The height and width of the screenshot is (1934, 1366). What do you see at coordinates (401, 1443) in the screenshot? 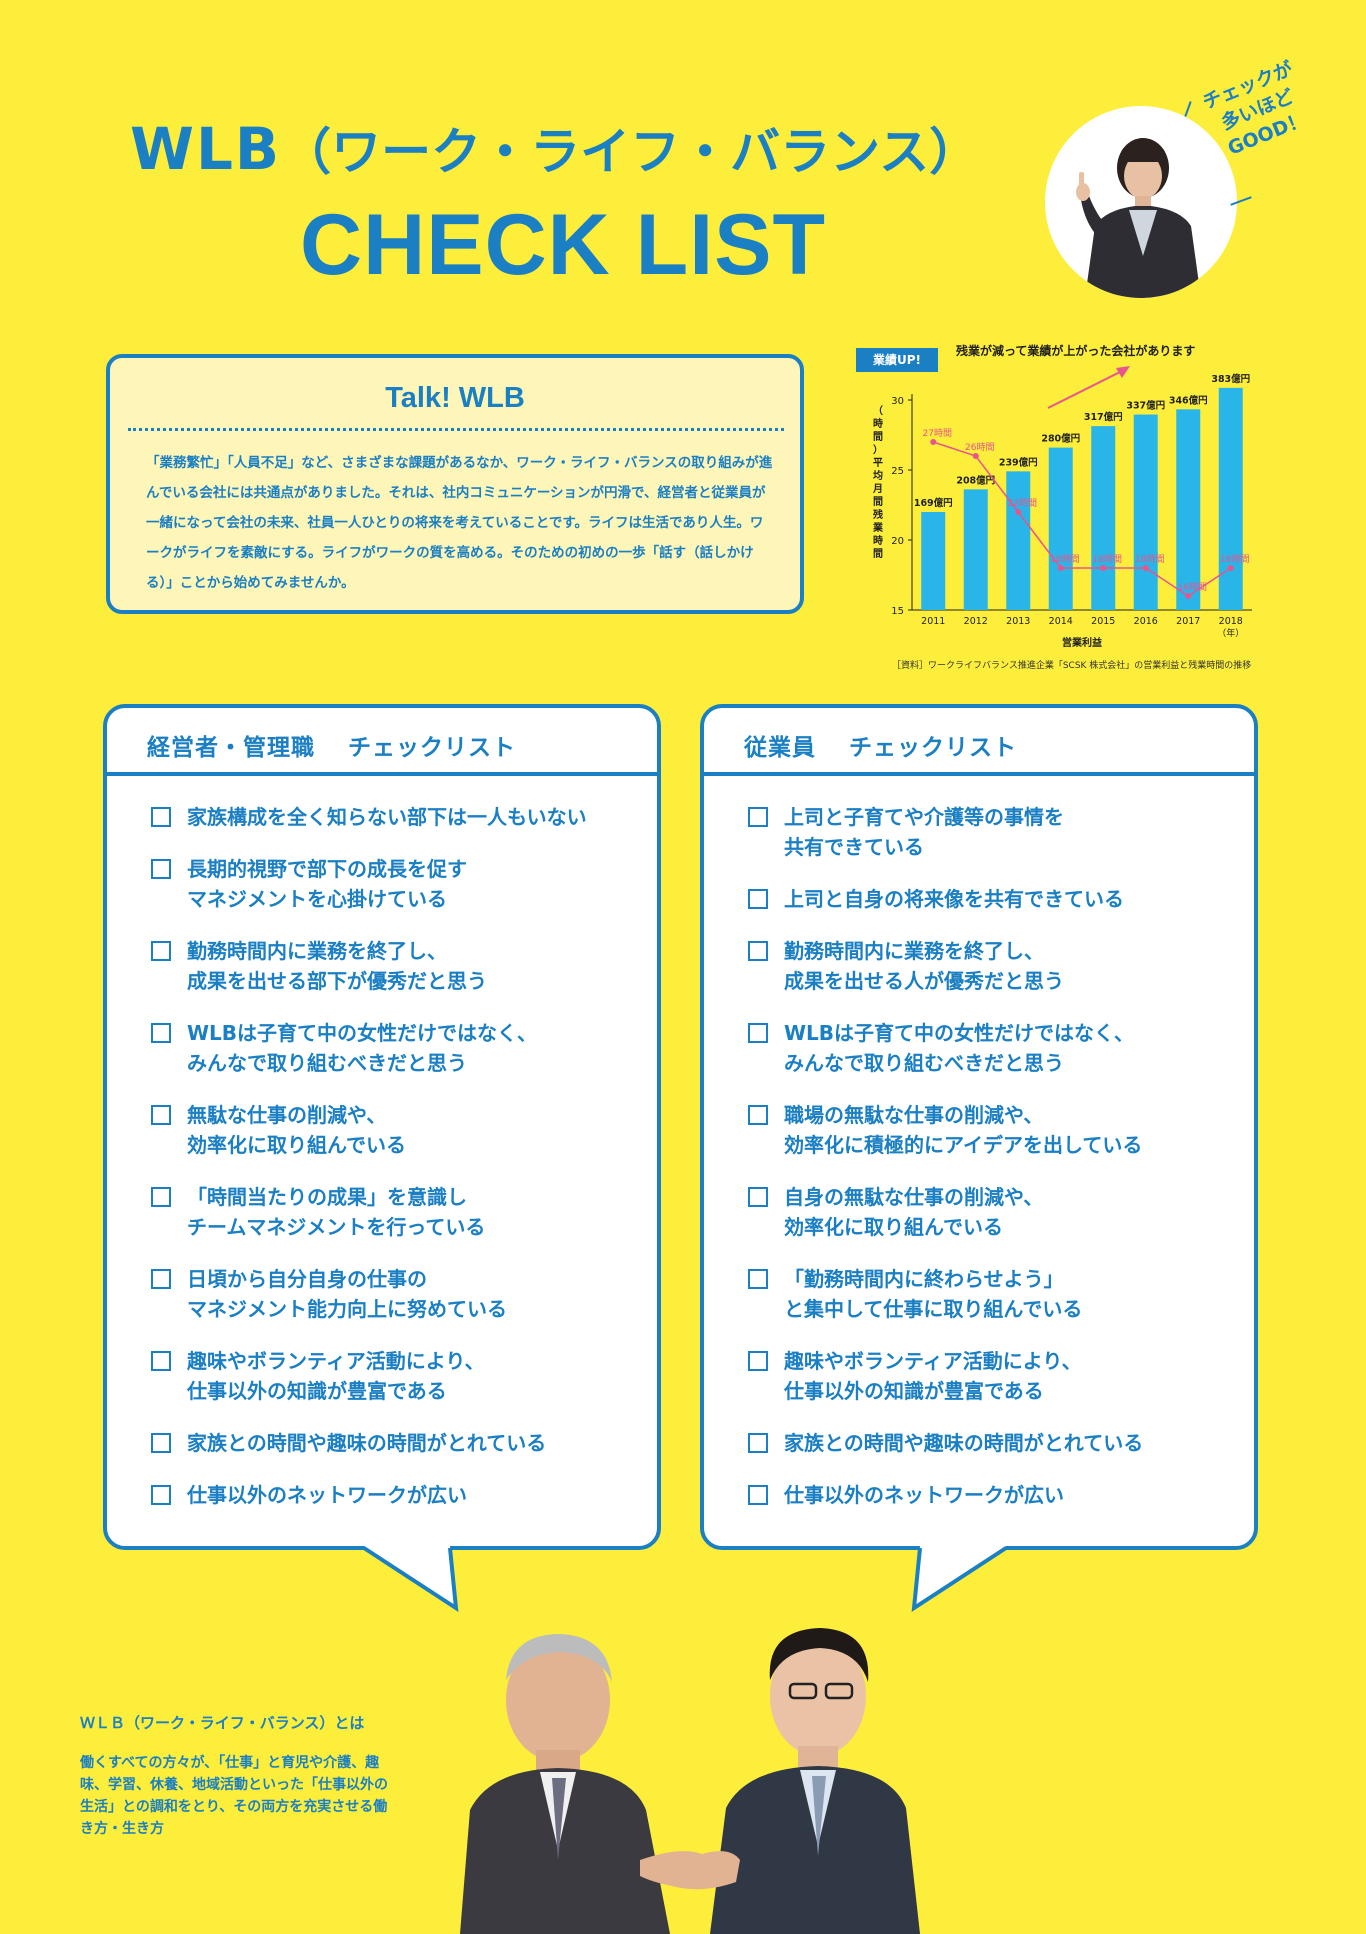
I see `manager-checklist-item: 家族との時間や趣味の時間がとれている` at bounding box center [401, 1443].